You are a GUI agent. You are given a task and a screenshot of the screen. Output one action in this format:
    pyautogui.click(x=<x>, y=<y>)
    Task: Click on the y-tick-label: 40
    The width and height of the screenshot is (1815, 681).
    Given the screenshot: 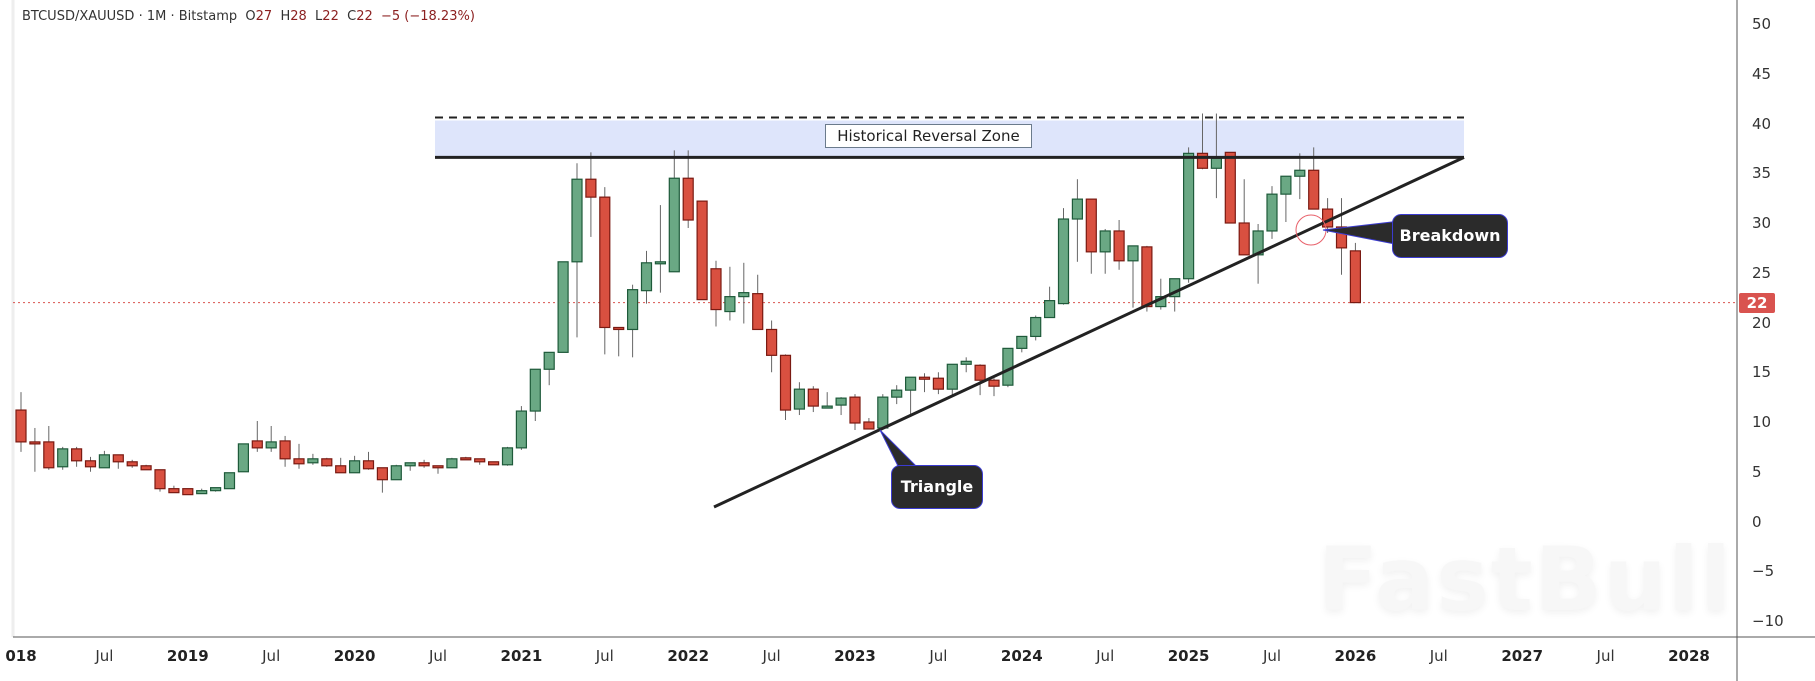 What is the action you would take?
    pyautogui.click(x=1762, y=123)
    